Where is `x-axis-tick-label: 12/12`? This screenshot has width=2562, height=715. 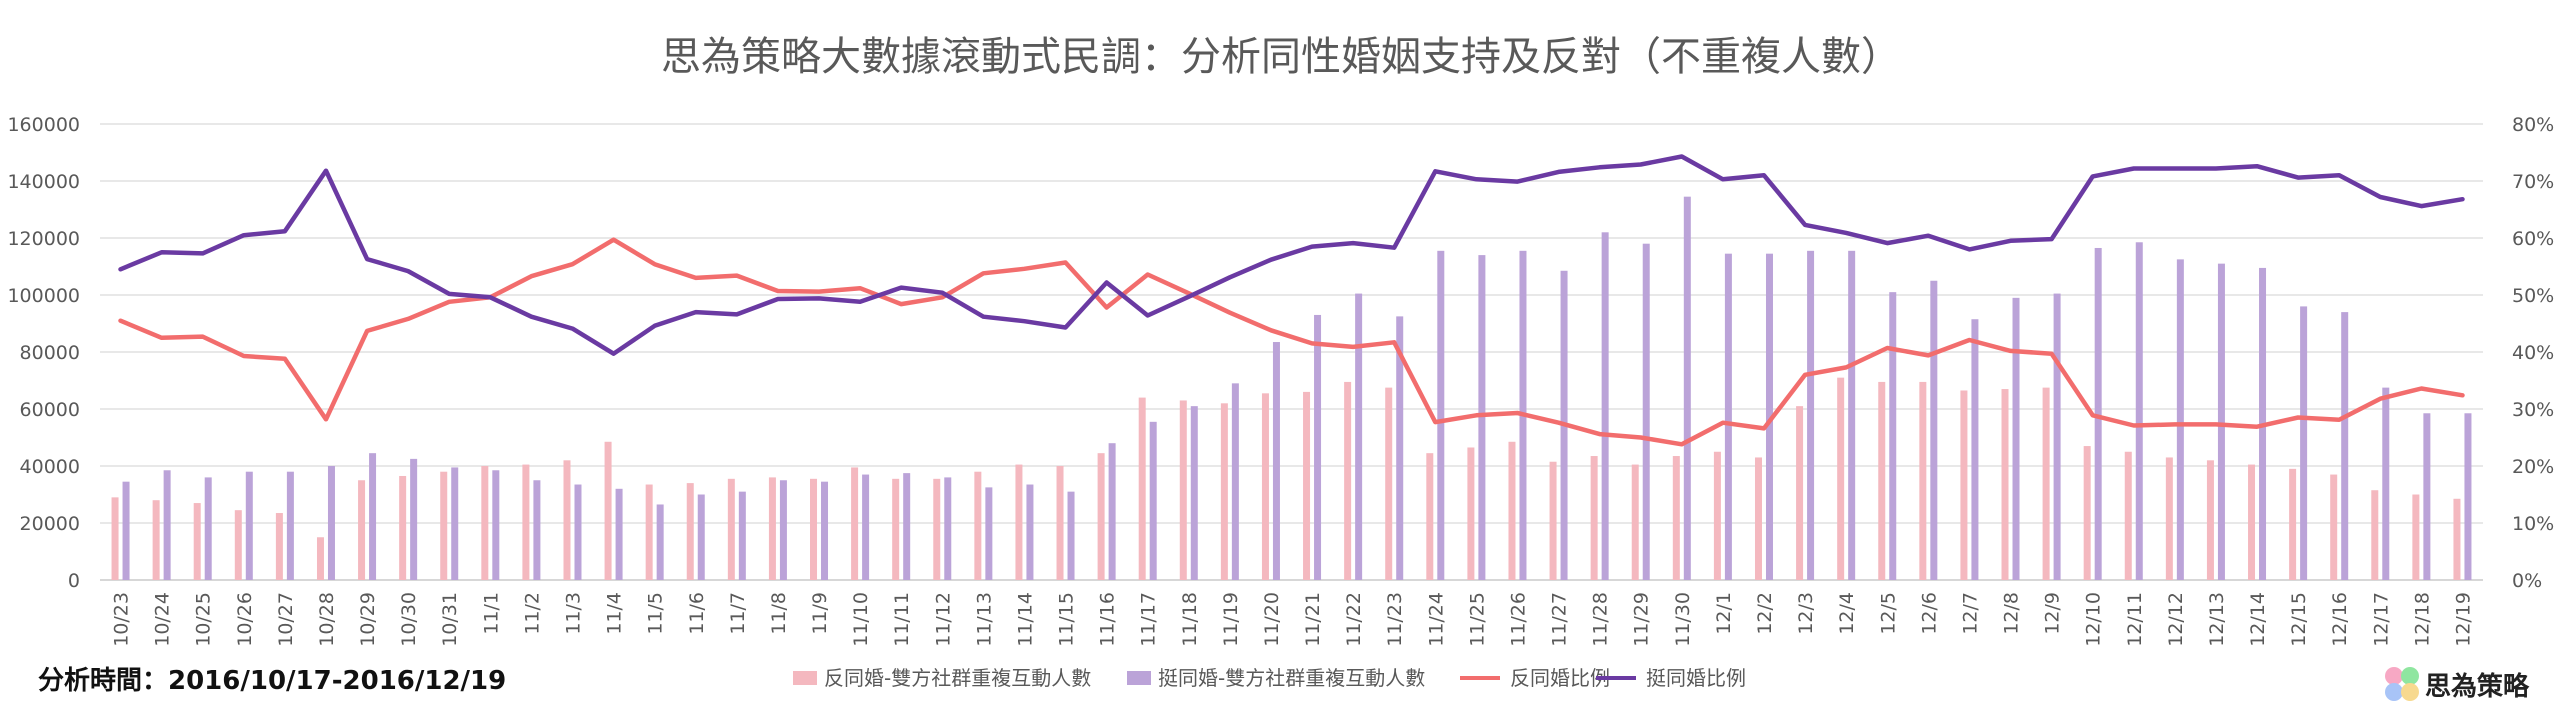
x-axis-tick-label: 12/12 is located at coordinates (2176, 619).